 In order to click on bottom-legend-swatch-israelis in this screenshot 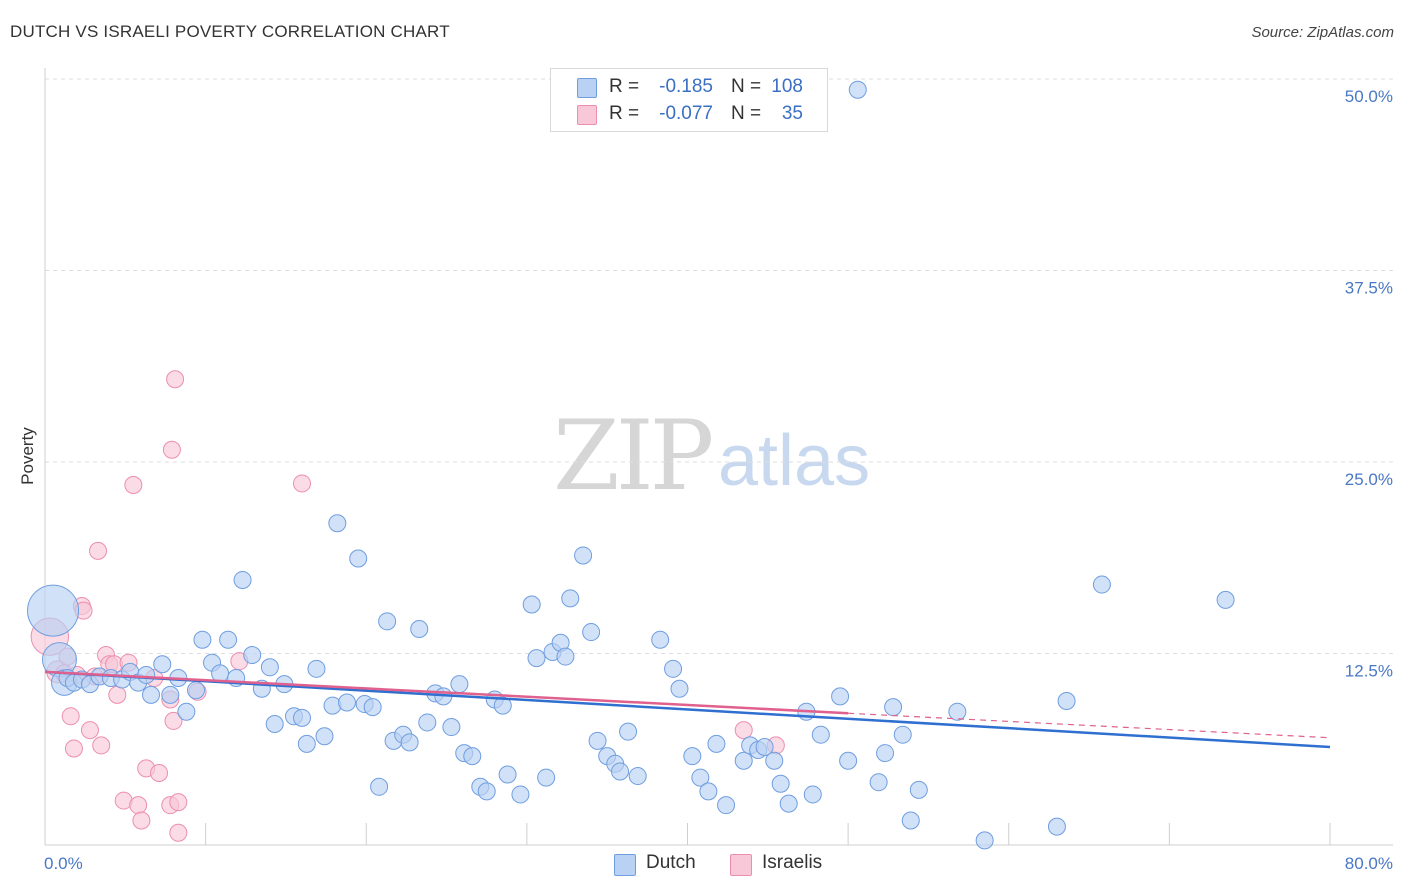, I will do `click(741, 865)`.